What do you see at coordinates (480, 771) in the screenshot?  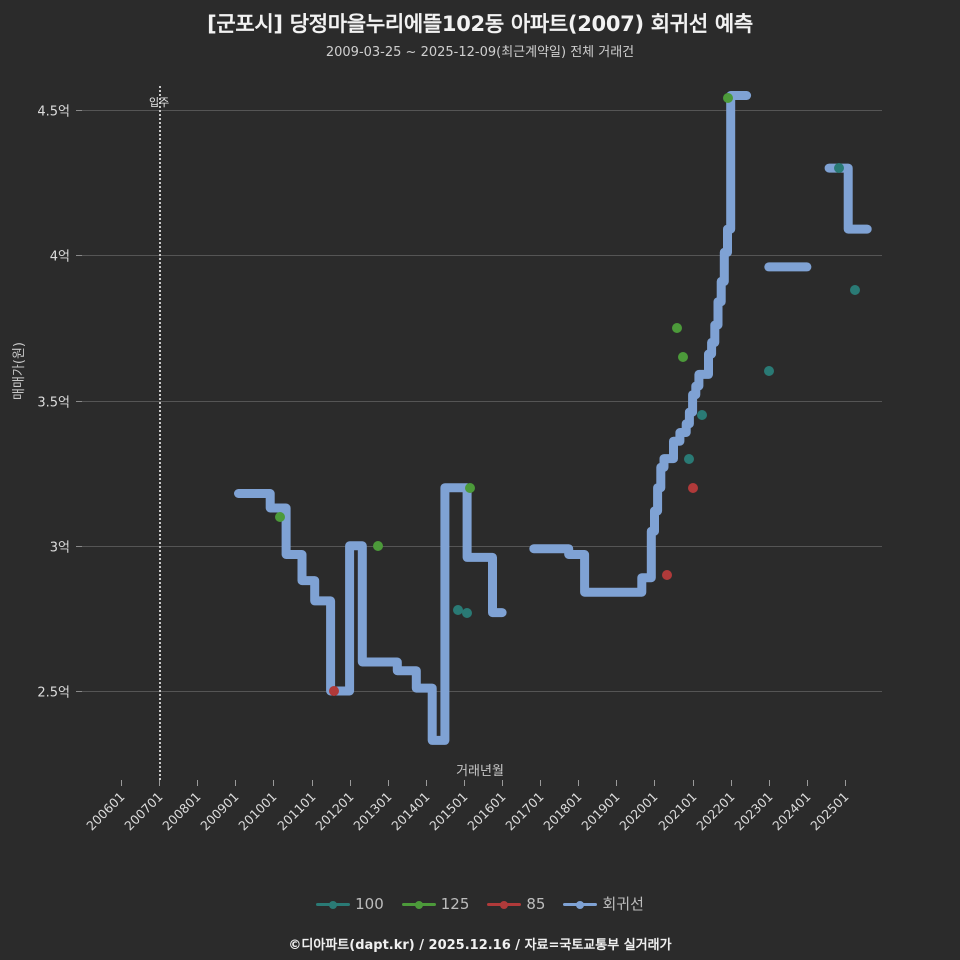 I see `x-axis-title: 거래년월` at bounding box center [480, 771].